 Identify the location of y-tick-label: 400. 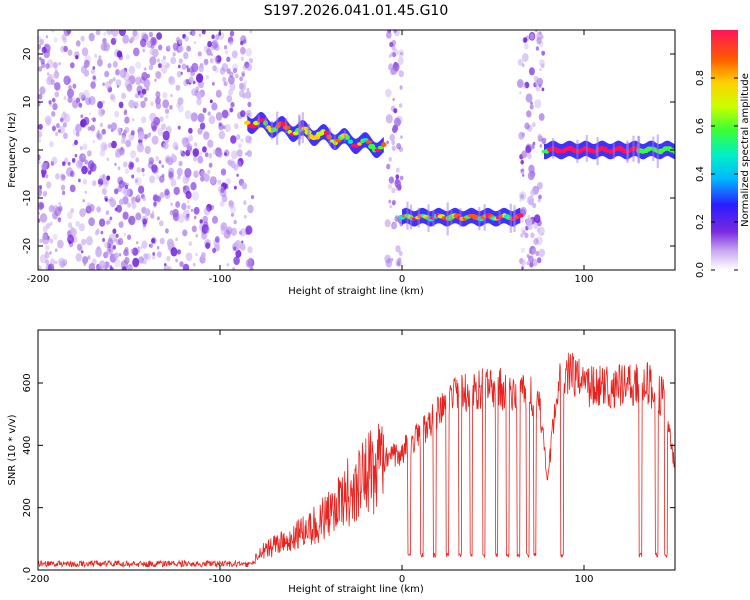
(27, 445).